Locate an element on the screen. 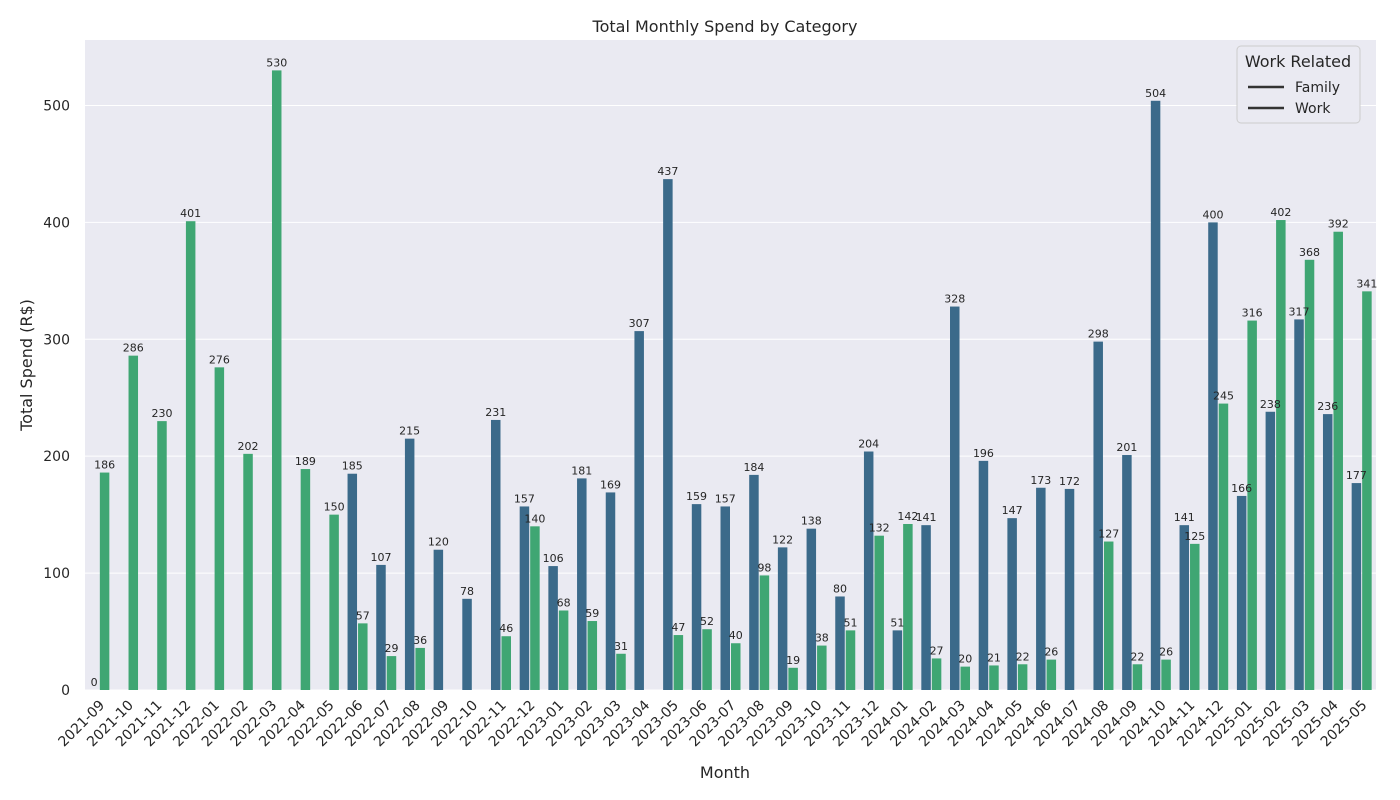  bar-value-label: 276 is located at coordinates (219, 359).